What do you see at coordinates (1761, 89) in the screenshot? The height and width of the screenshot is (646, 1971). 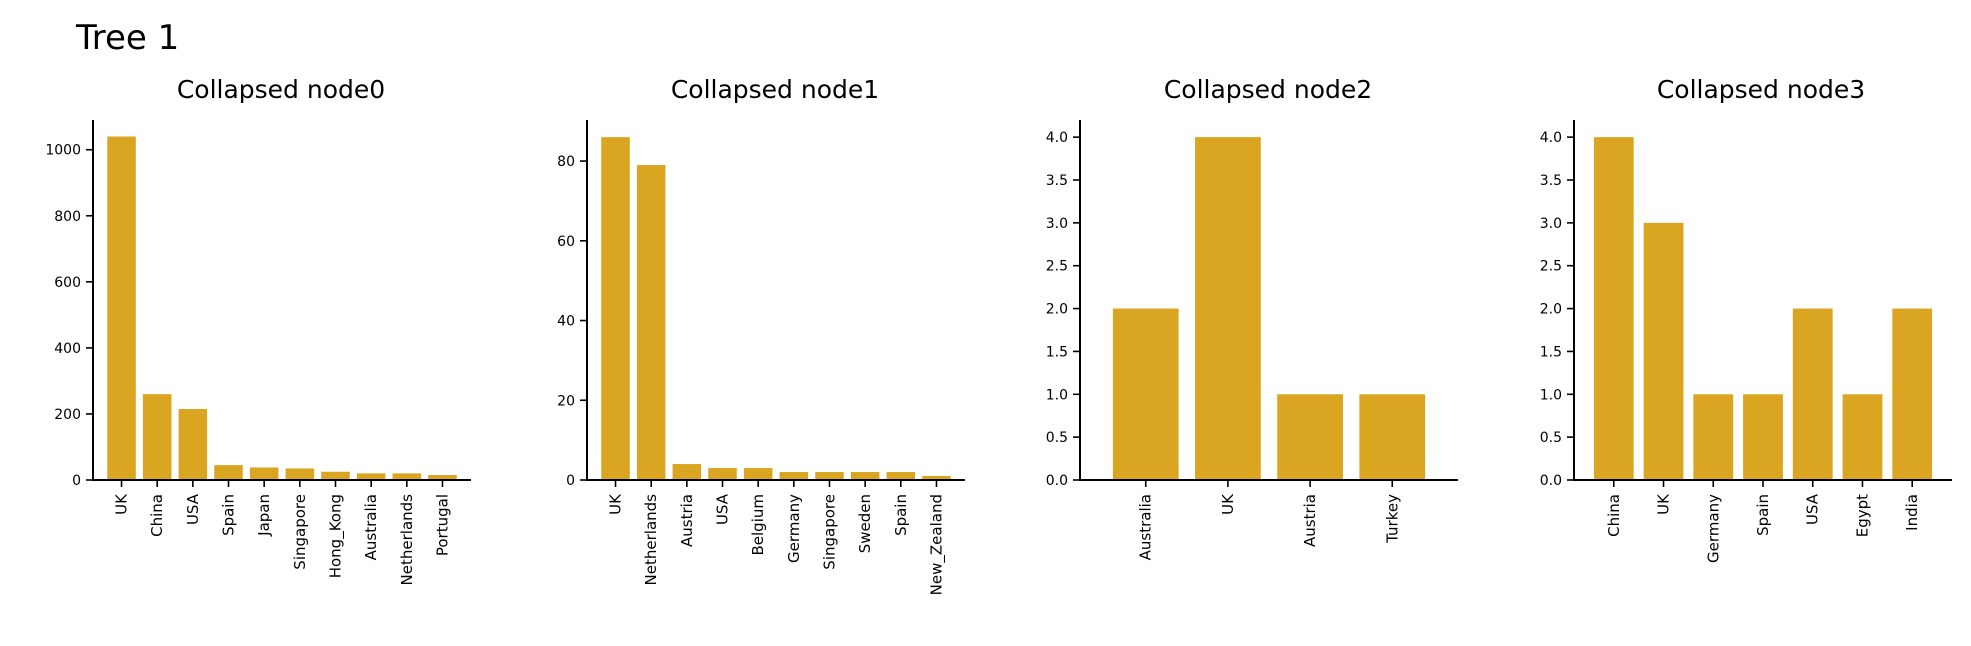 I see `panel-title: Collapsed node3` at bounding box center [1761, 89].